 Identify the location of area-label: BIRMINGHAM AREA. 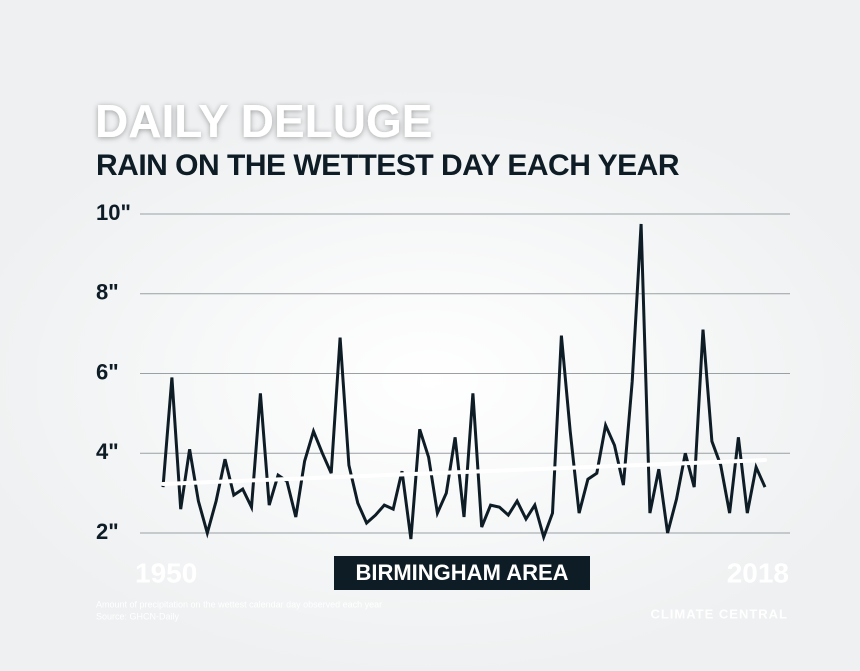
(461, 572).